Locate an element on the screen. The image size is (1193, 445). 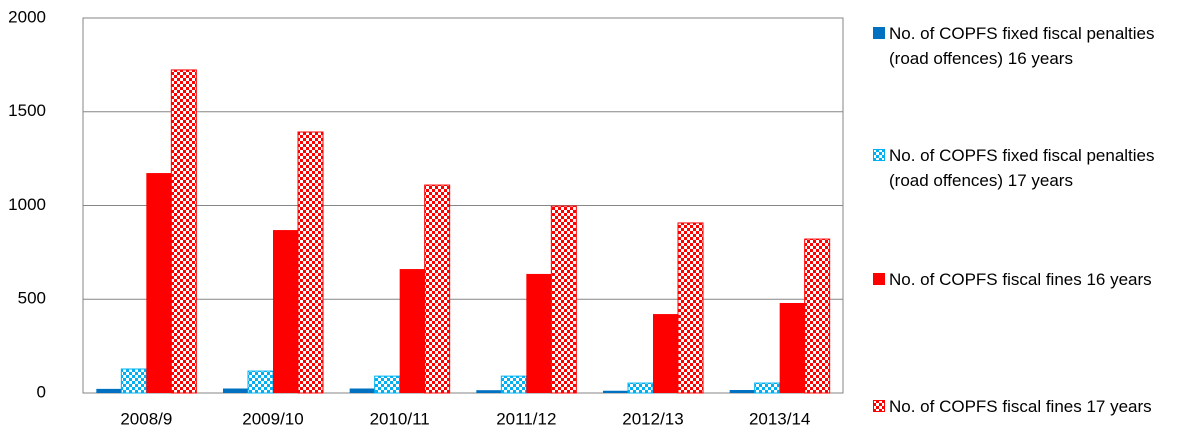
y-tick-label: 2000 is located at coordinates (27, 16).